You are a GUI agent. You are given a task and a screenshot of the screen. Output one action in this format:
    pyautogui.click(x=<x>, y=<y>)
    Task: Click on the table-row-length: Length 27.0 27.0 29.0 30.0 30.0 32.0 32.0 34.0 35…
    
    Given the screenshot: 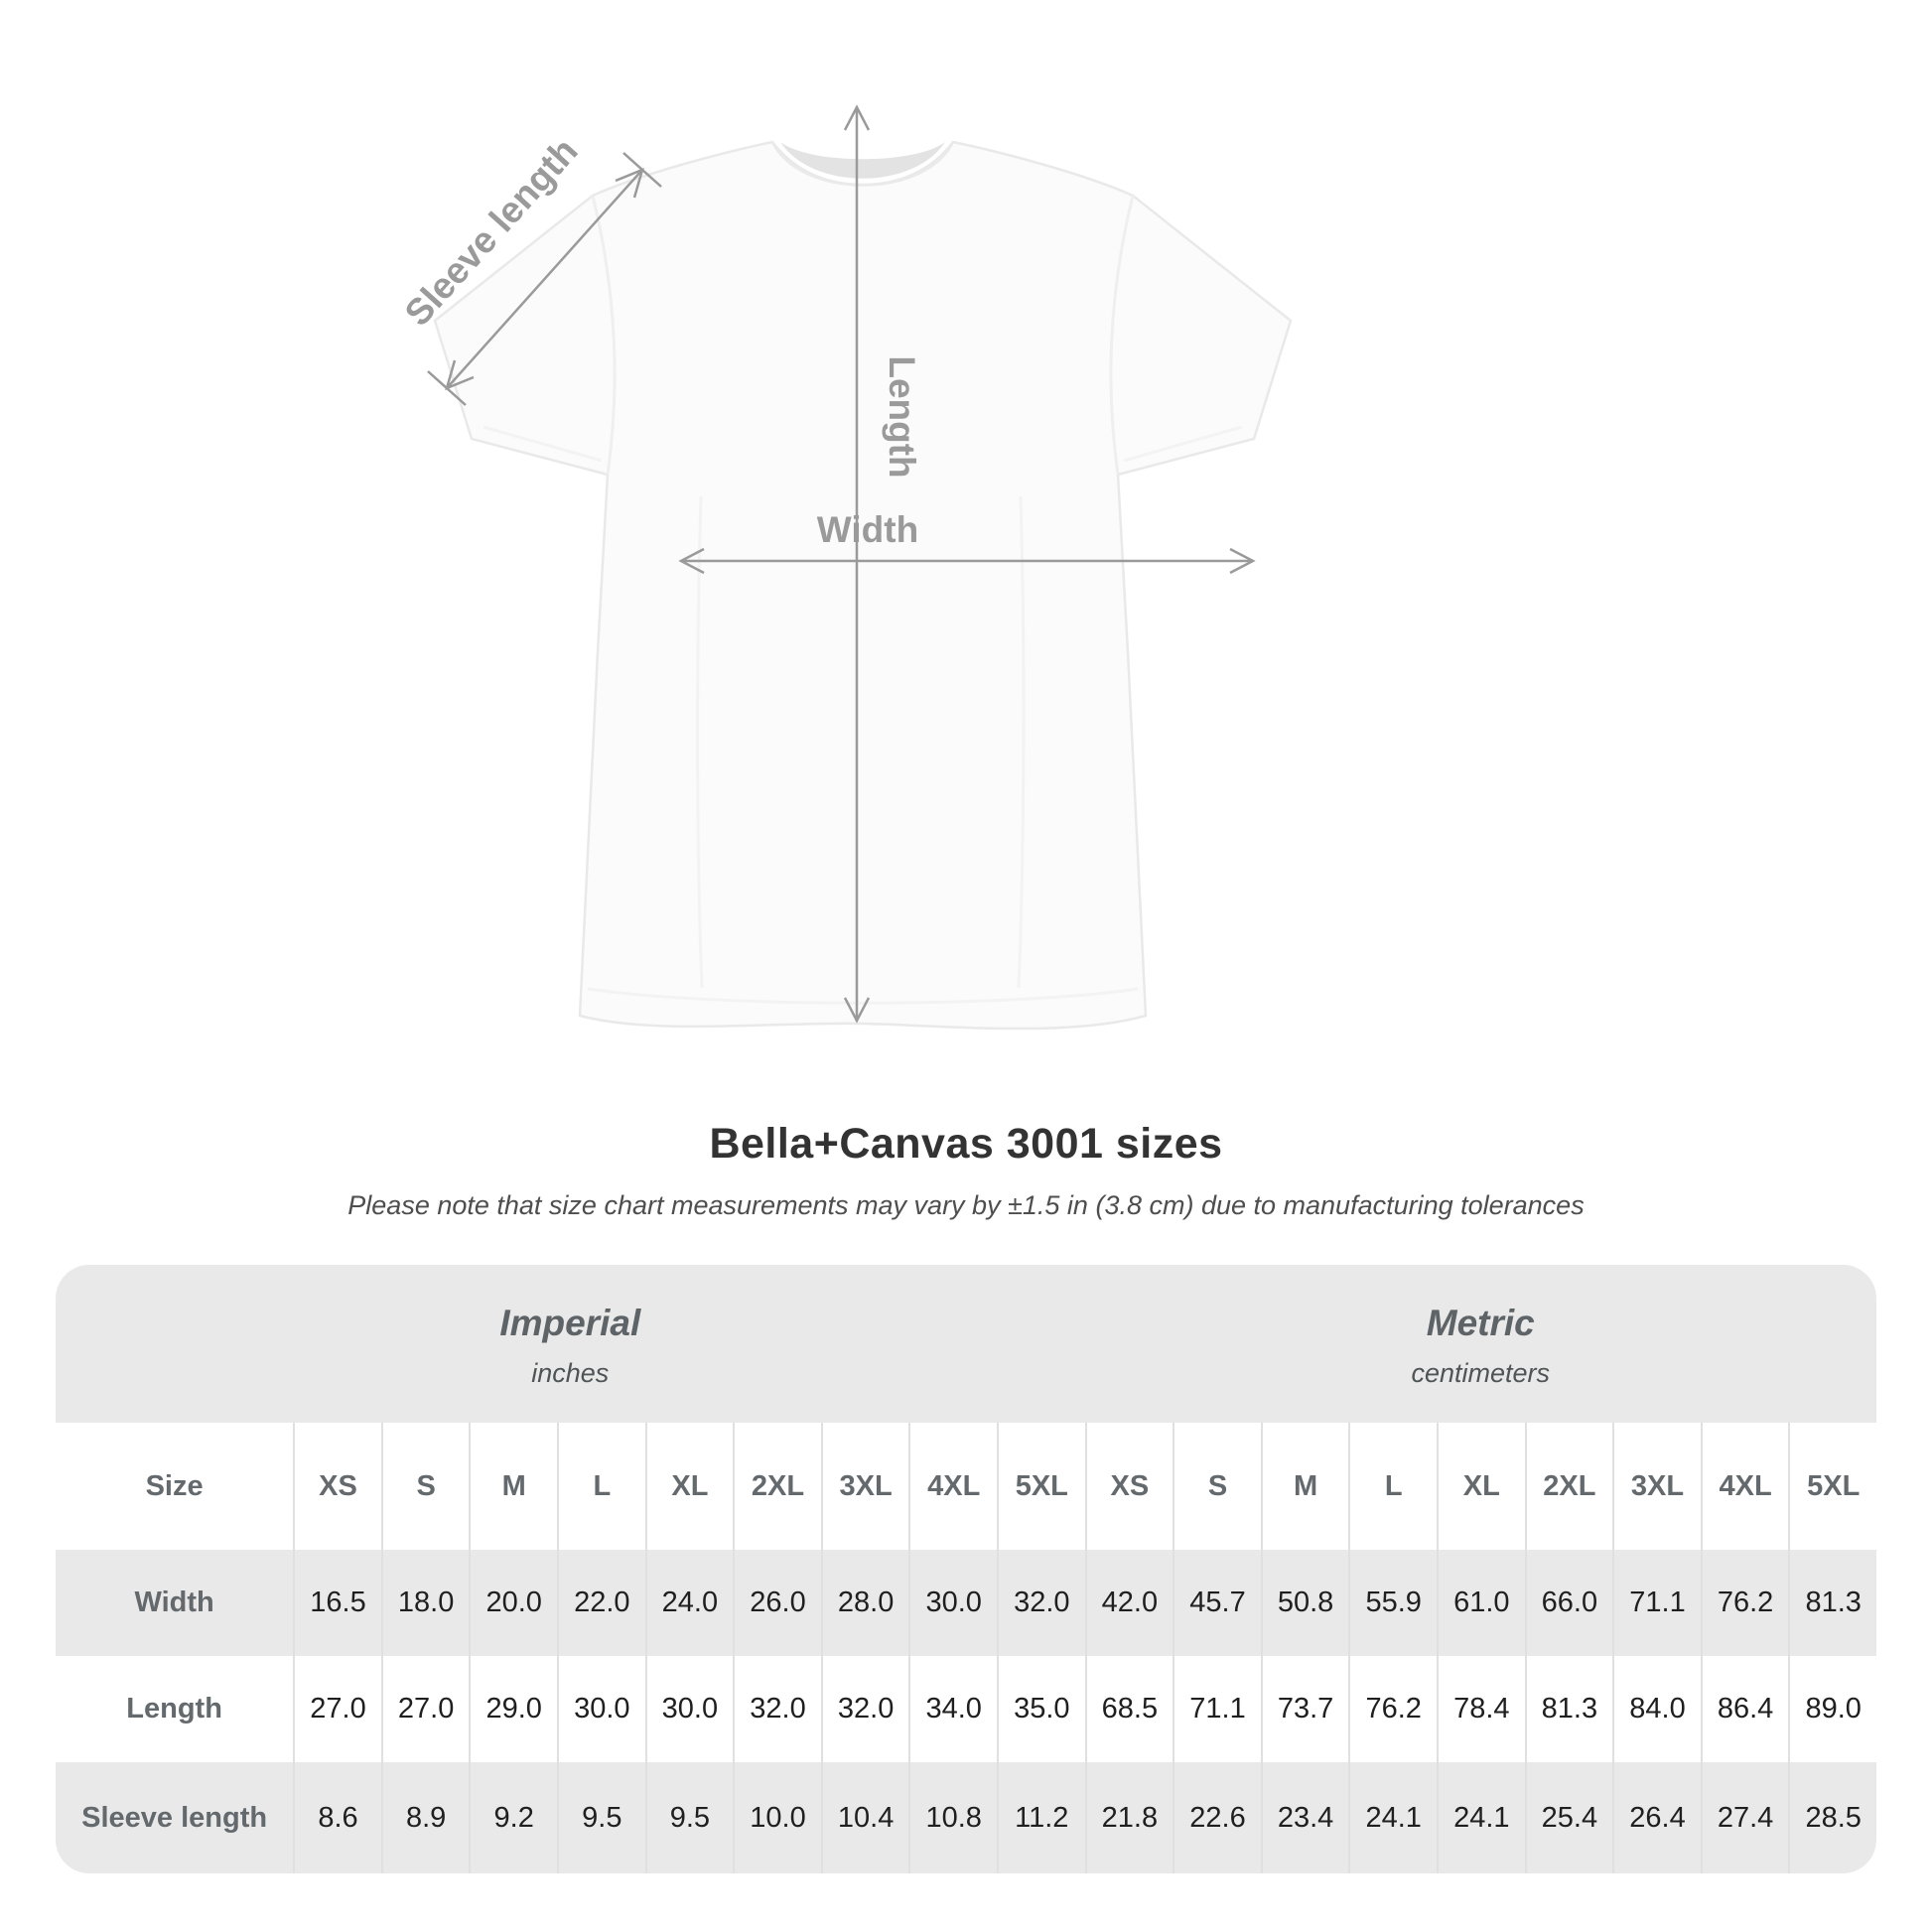 What is the action you would take?
    pyautogui.click(x=966, y=1709)
    